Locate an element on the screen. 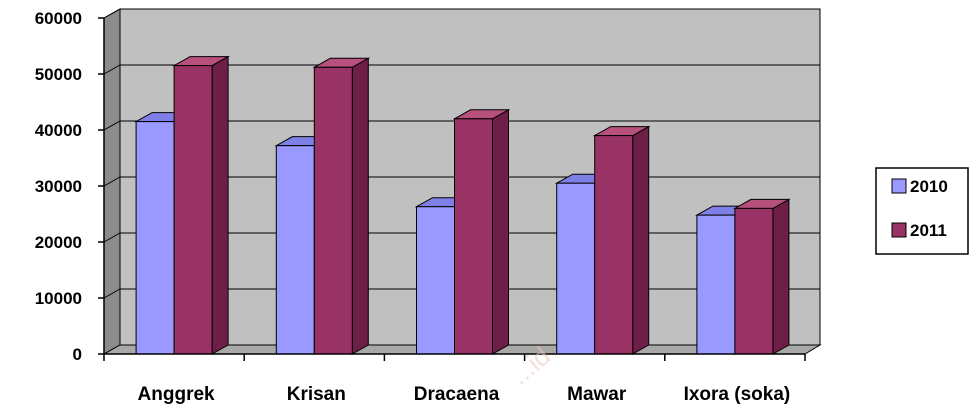 The height and width of the screenshot is (410, 969). legend: 2010 2011 is located at coordinates (922, 211).